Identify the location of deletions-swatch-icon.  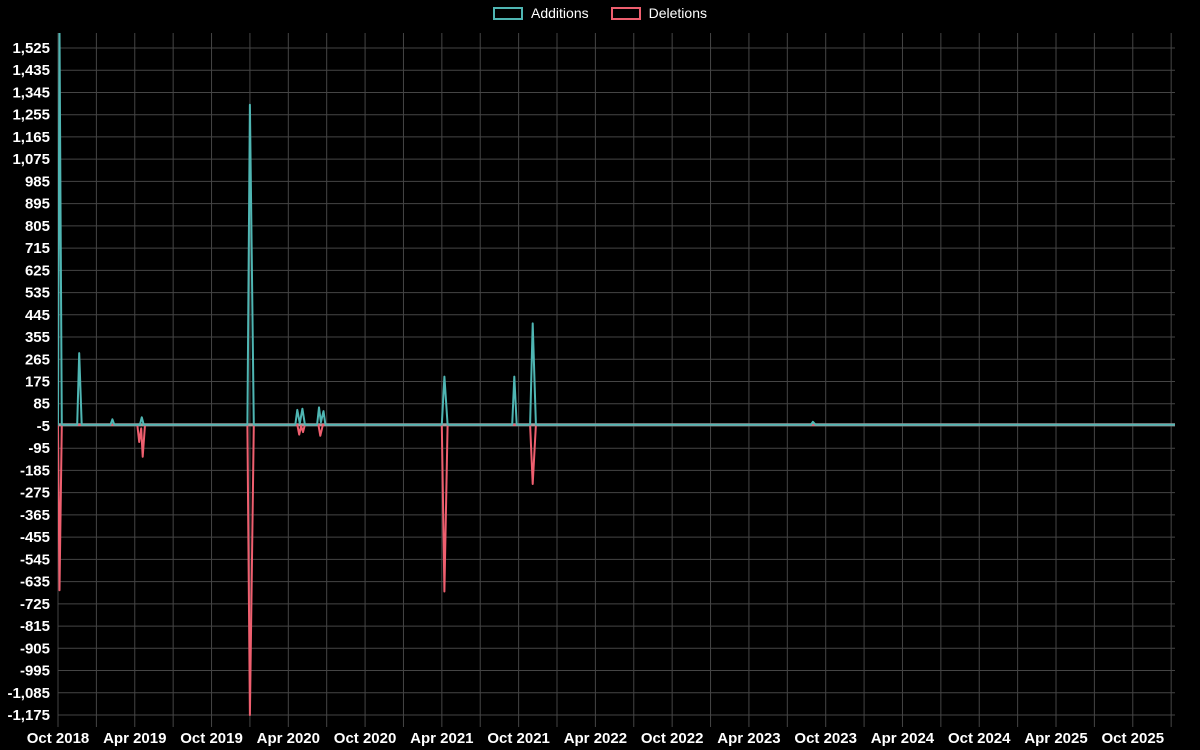
(625, 13).